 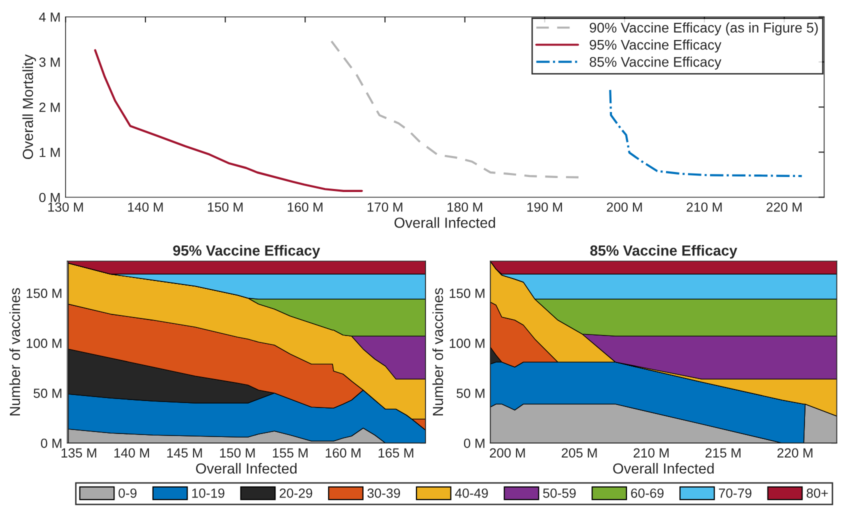 What do you see at coordinates (647, 493) in the screenshot?
I see `legend-label: 60-69` at bounding box center [647, 493].